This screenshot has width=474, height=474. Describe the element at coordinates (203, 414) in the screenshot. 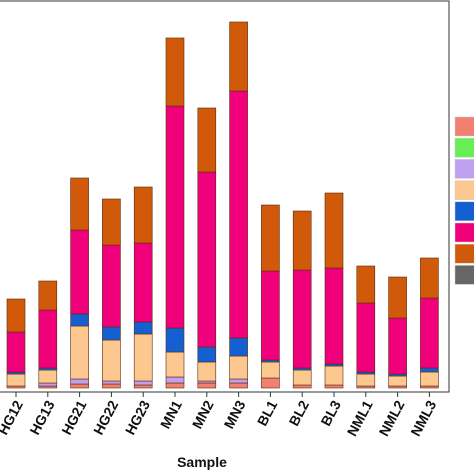

I see `x-tick-label: MN2` at that location.